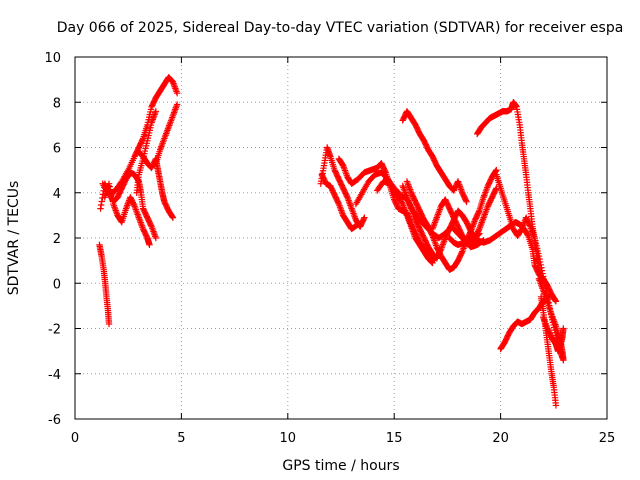 This screenshot has width=640, height=480. What do you see at coordinates (404, 222) in the screenshot?
I see `series-l` at bounding box center [404, 222].